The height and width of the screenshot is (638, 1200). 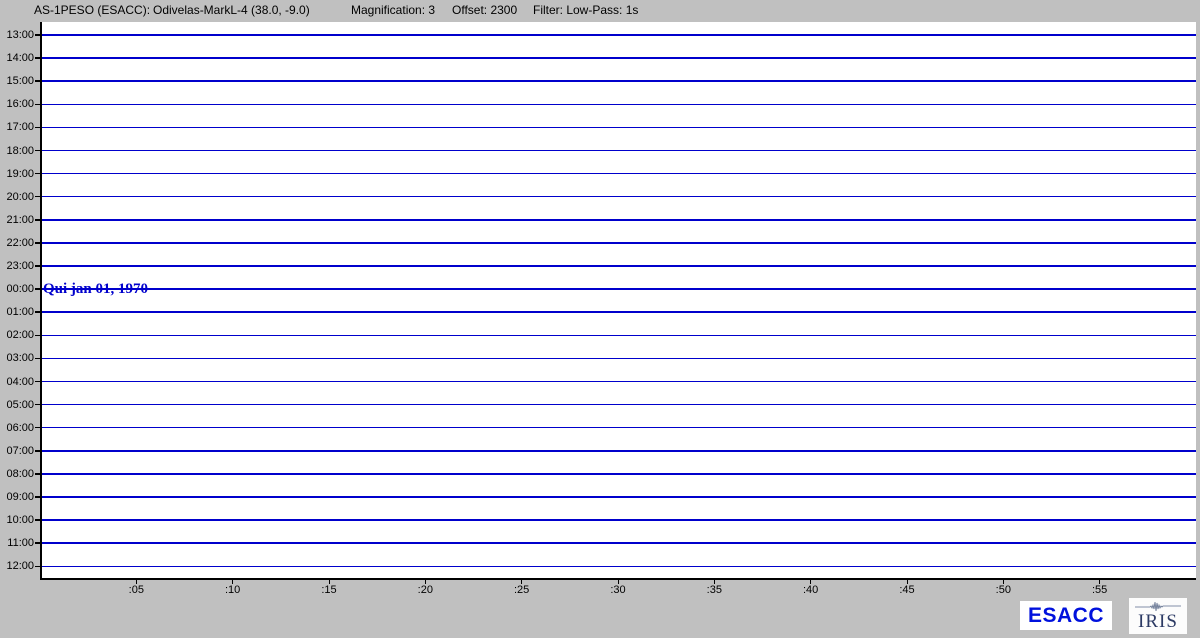 I want to click on filter-label: Filter: Low-Pass: 1s, so click(x=586, y=10).